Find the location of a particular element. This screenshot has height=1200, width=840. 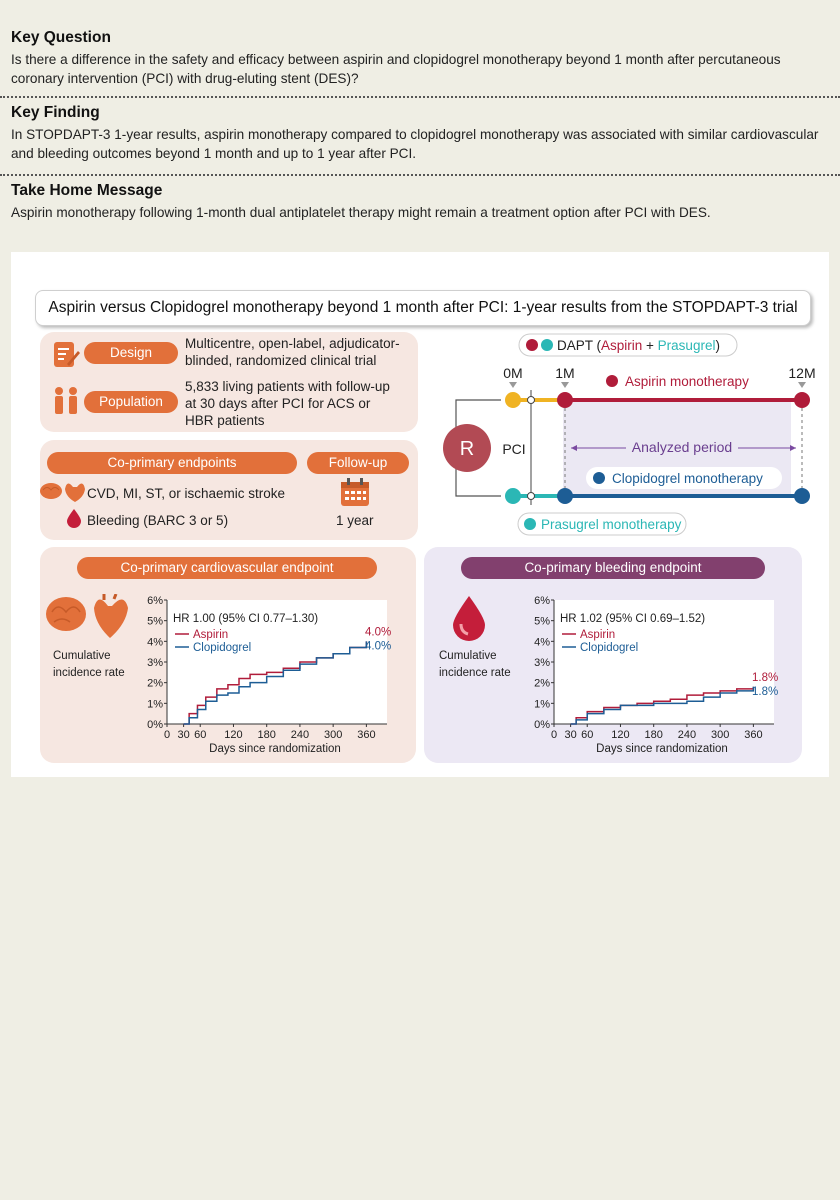

hazard-ratio-text: HR 1.02 (95% CI 0.69–1.52) is located at coordinates (632, 619).